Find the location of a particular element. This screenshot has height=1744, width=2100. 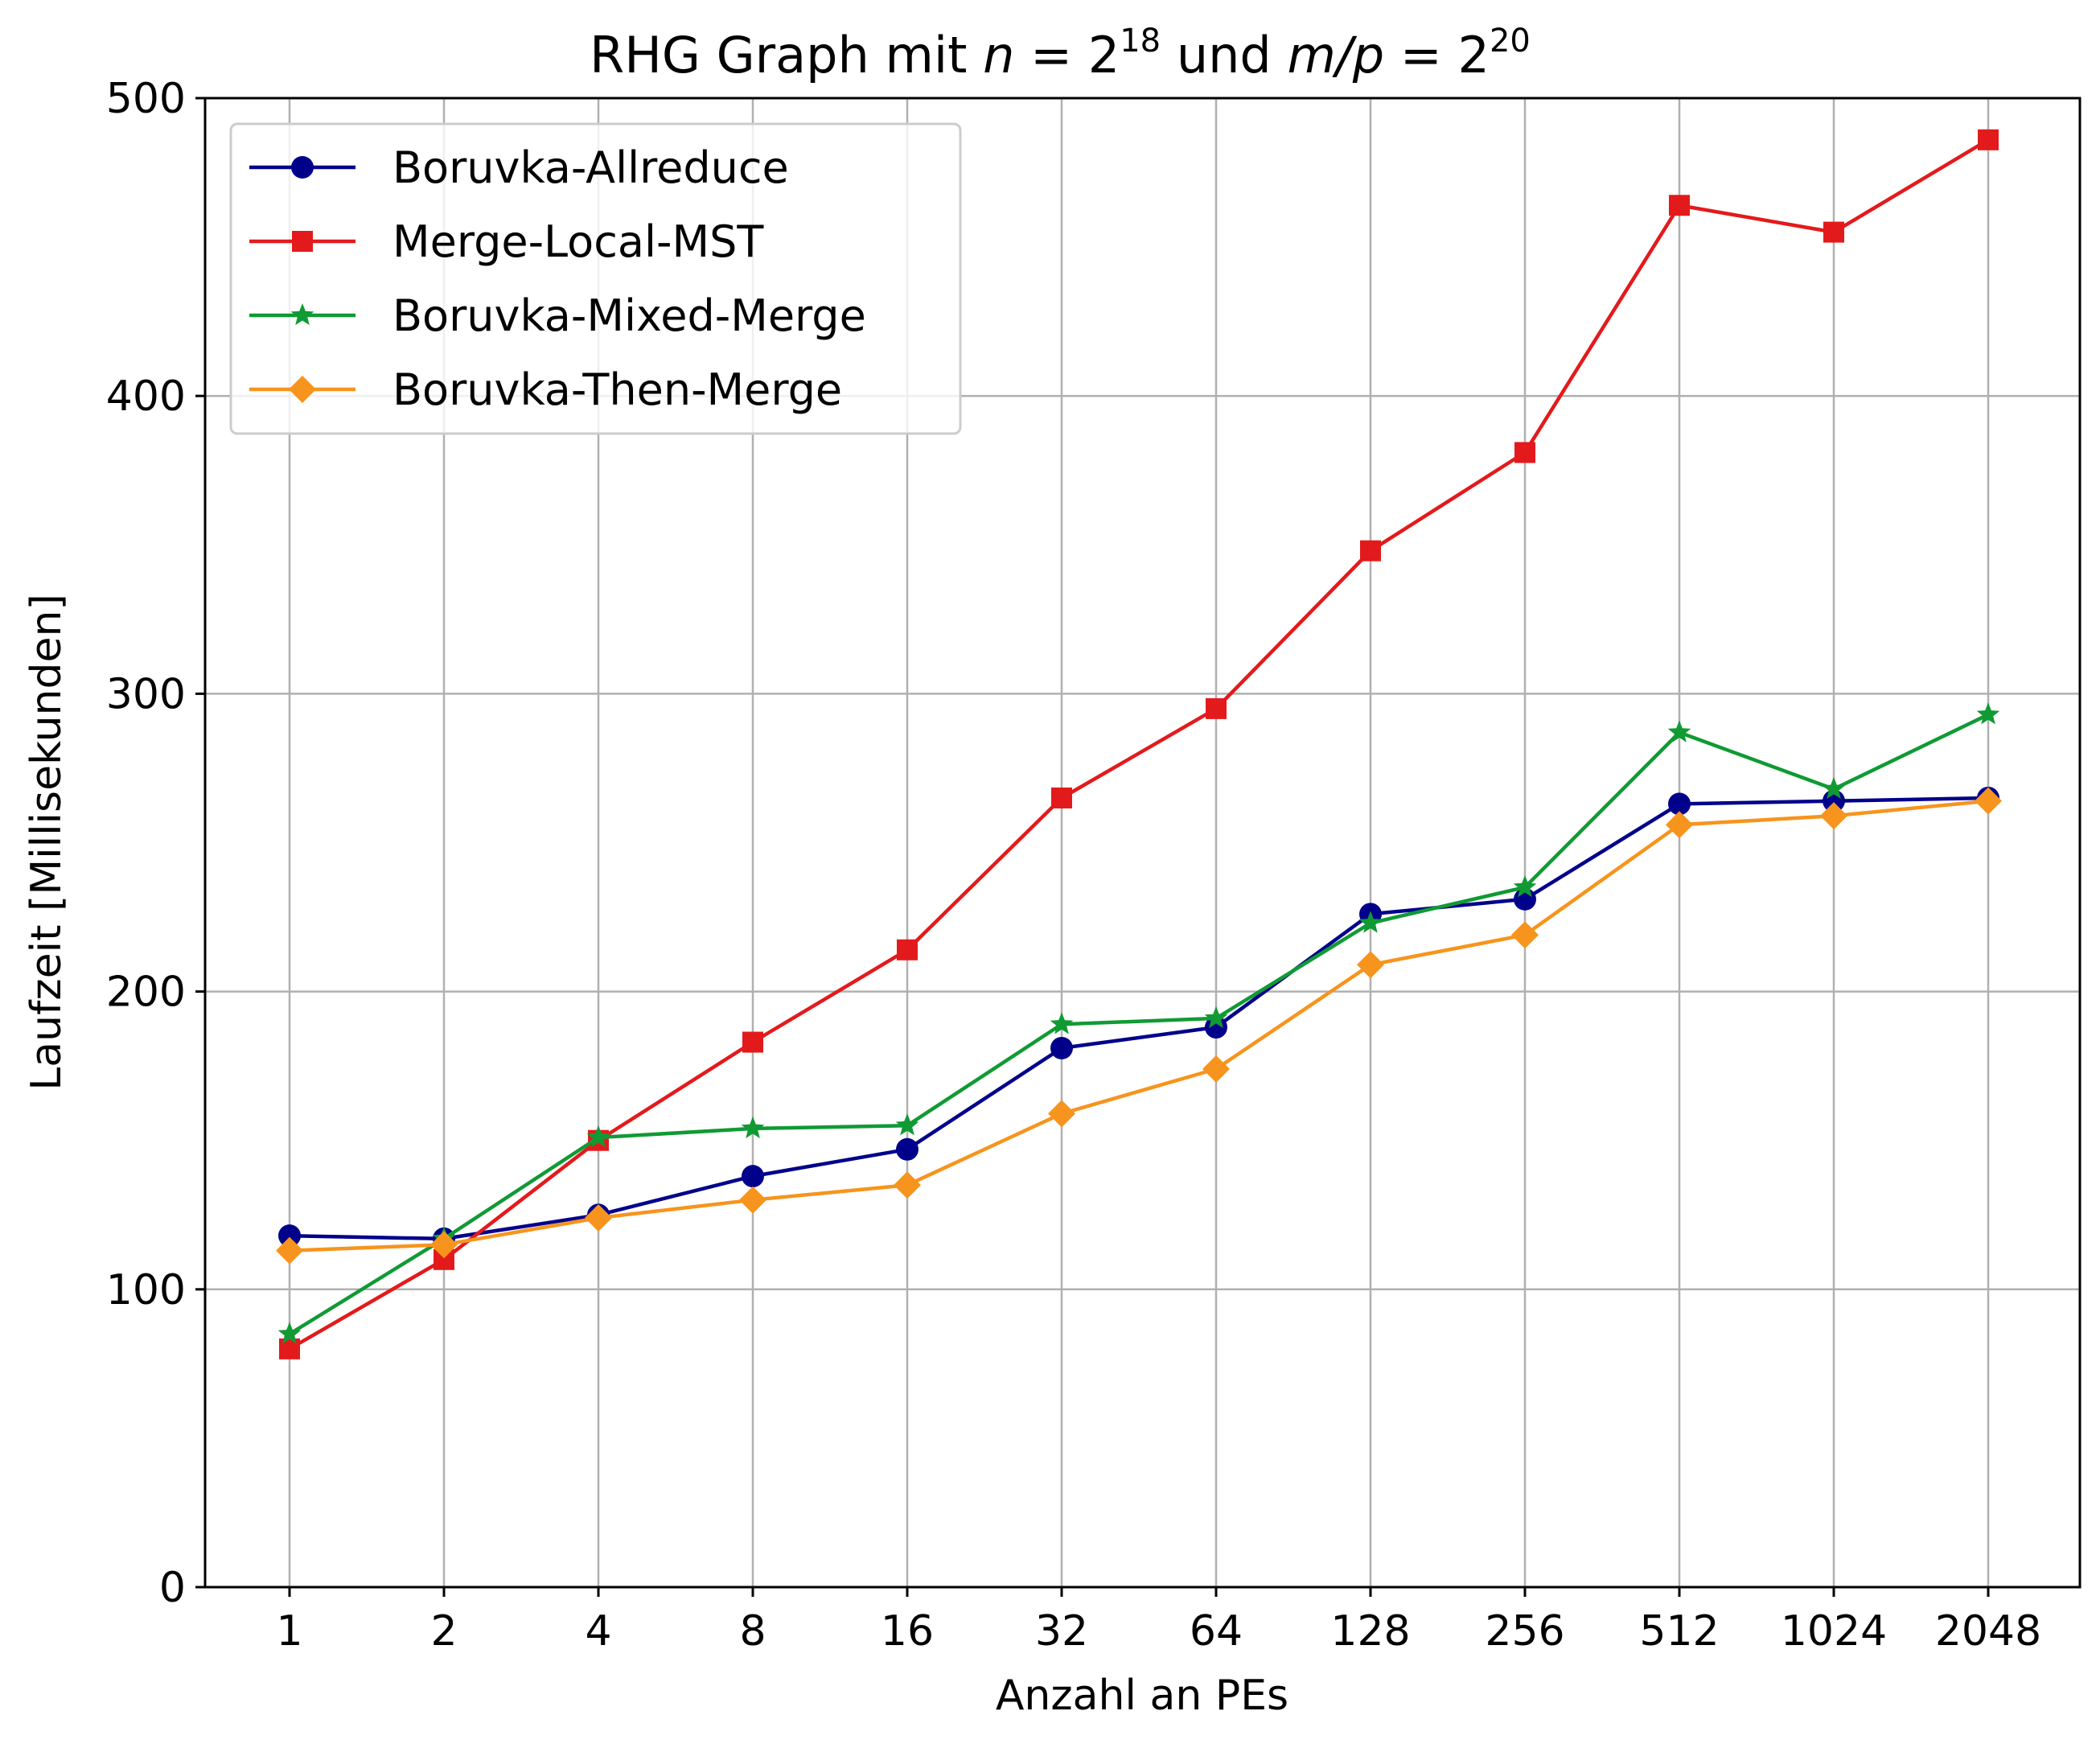

x-tick-label: 32 is located at coordinates (1061, 1631).